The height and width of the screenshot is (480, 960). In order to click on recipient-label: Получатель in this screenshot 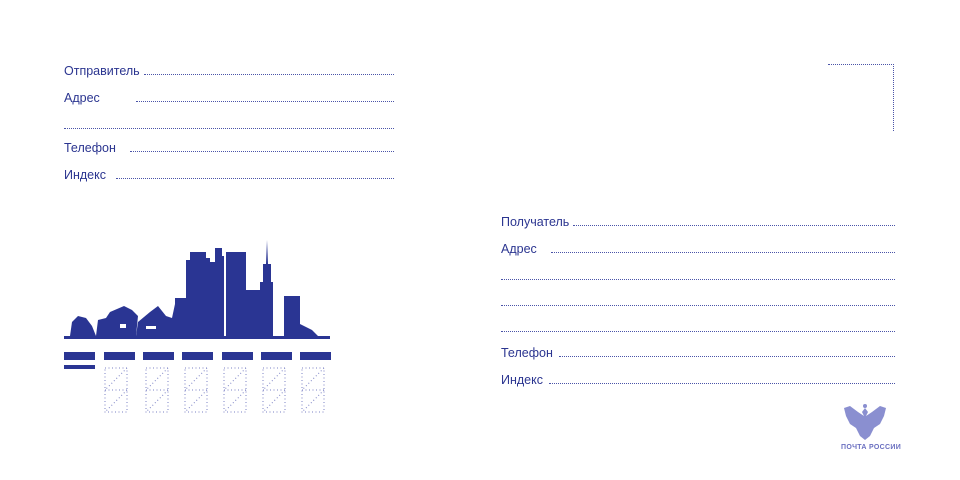, I will do `click(535, 222)`.